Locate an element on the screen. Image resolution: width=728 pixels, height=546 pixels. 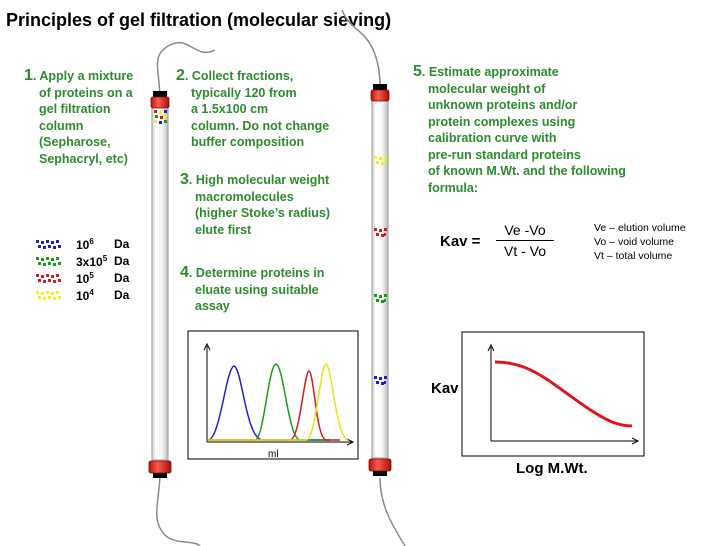
elution-plot-xlabel: ml is located at coordinates (273, 454).